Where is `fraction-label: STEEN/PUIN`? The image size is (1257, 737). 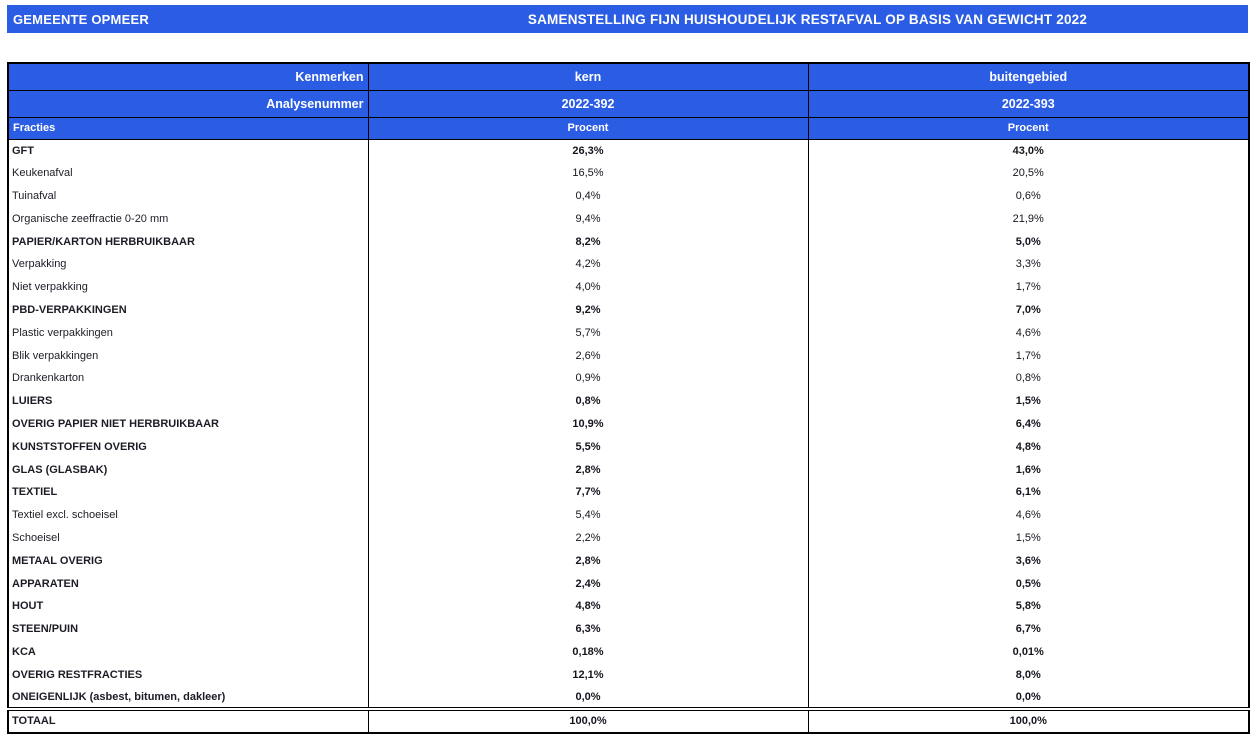 fraction-label: STEEN/PUIN is located at coordinates (45, 629).